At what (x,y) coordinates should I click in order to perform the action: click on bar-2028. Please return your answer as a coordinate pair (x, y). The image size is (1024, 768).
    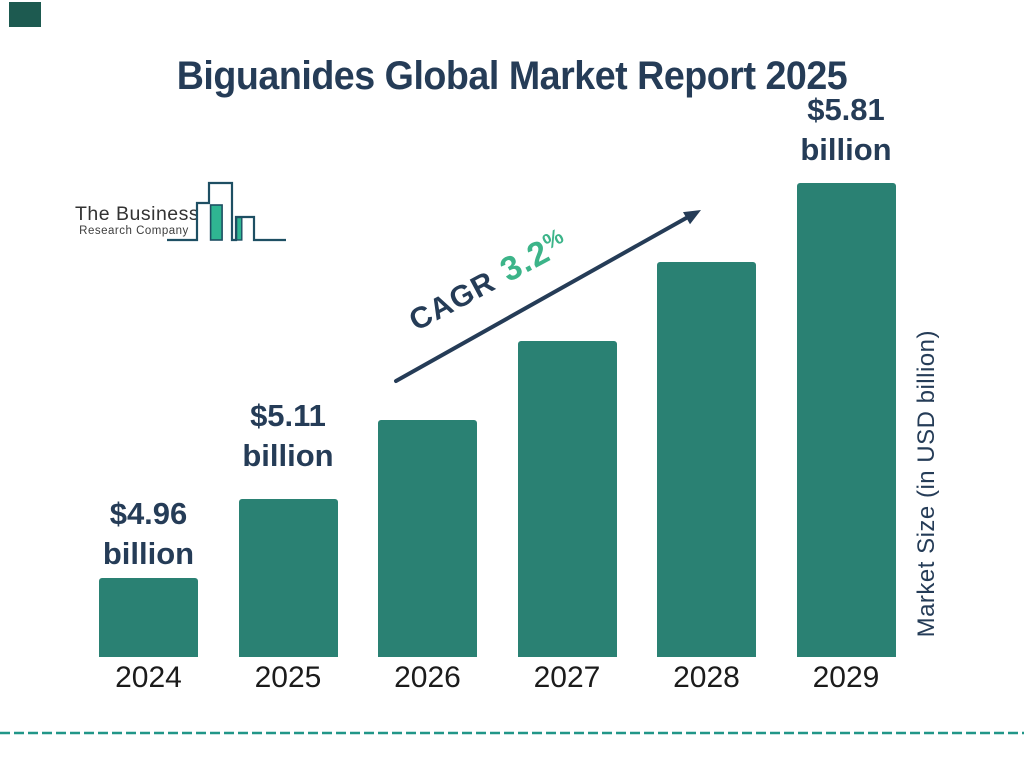
    Looking at the image, I should click on (706, 459).